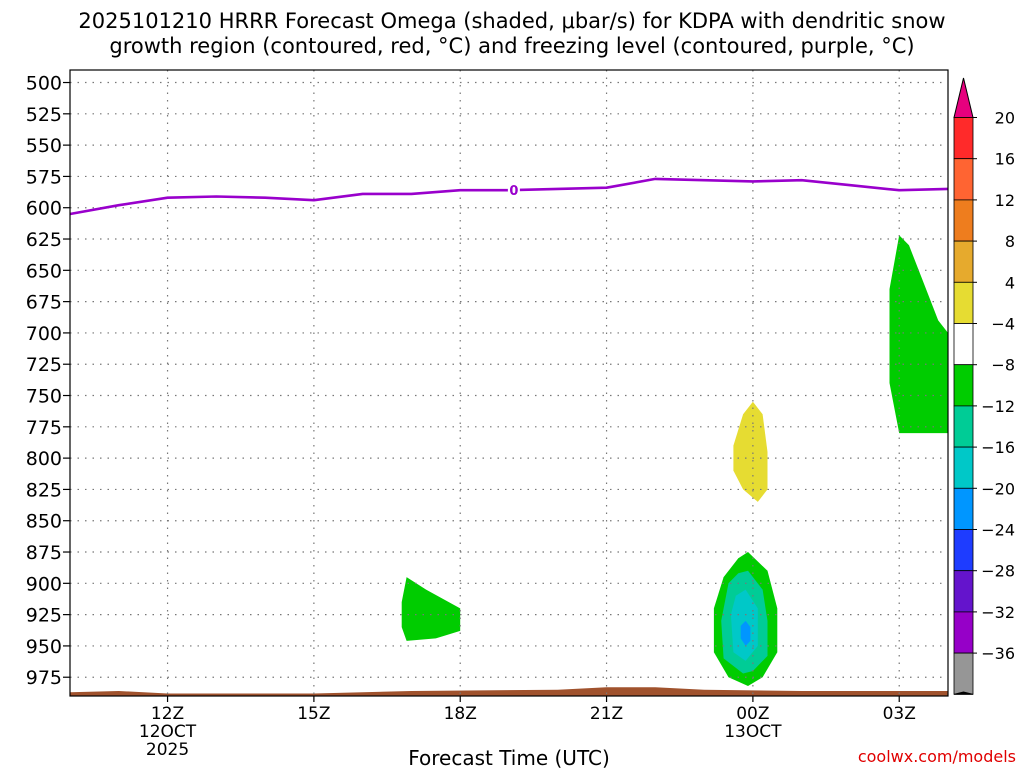  I want to click on colorbar-label-0: 20, so click(1005, 118).